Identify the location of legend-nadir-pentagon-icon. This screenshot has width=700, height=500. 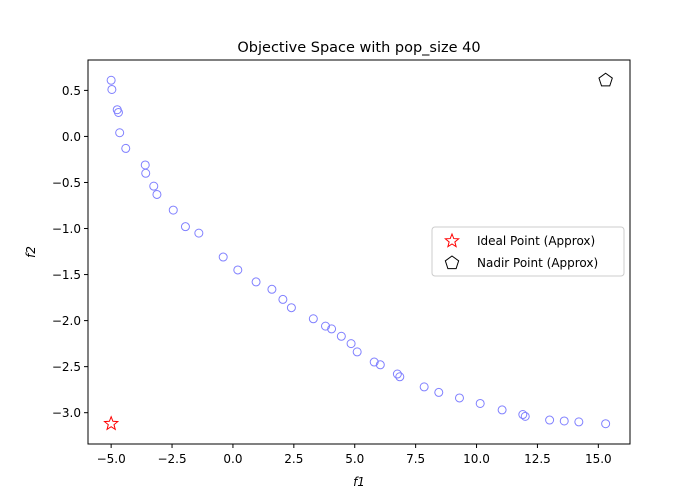
(452, 262).